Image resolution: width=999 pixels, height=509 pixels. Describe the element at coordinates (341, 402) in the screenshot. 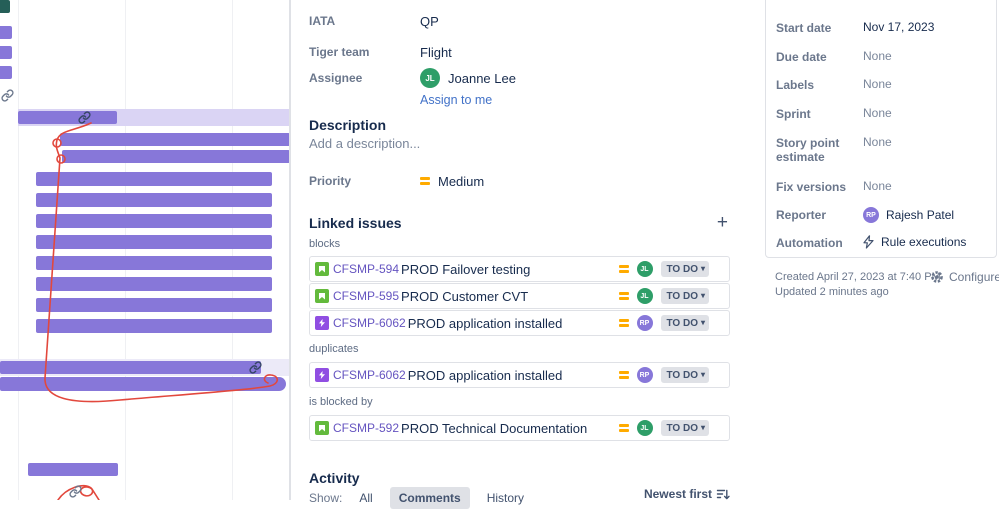

I see `relation-label: is blocked by` at that location.